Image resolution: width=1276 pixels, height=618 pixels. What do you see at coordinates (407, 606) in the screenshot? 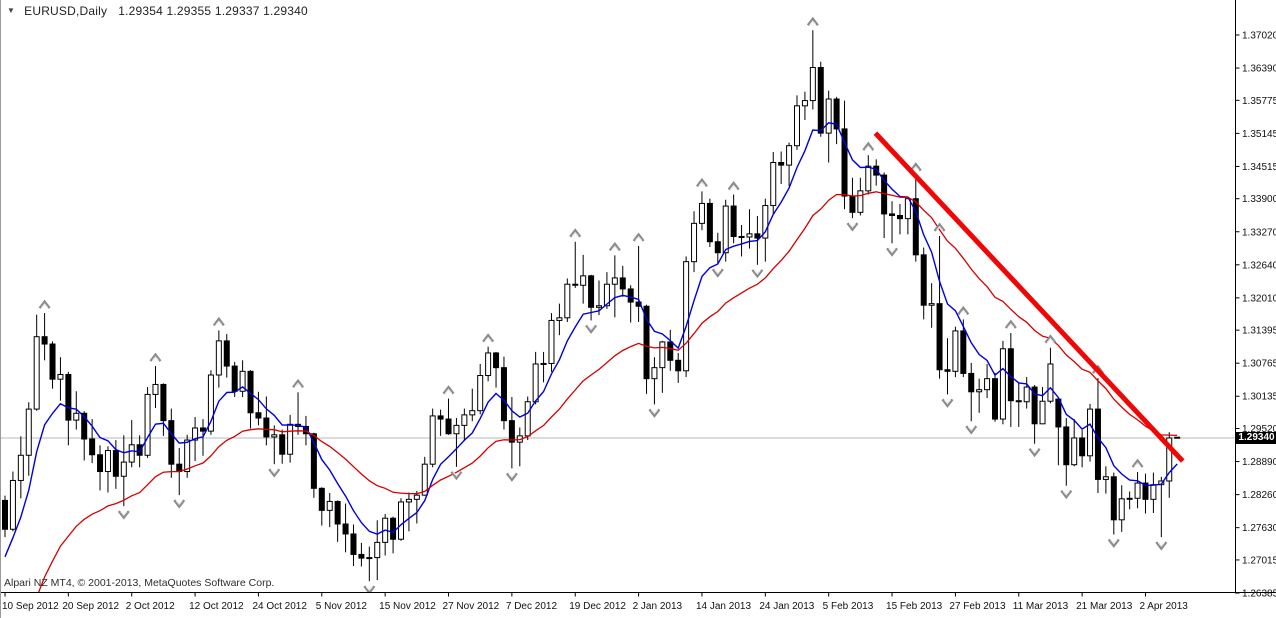
I see `date-tick-label: 15 Nov 2012` at bounding box center [407, 606].